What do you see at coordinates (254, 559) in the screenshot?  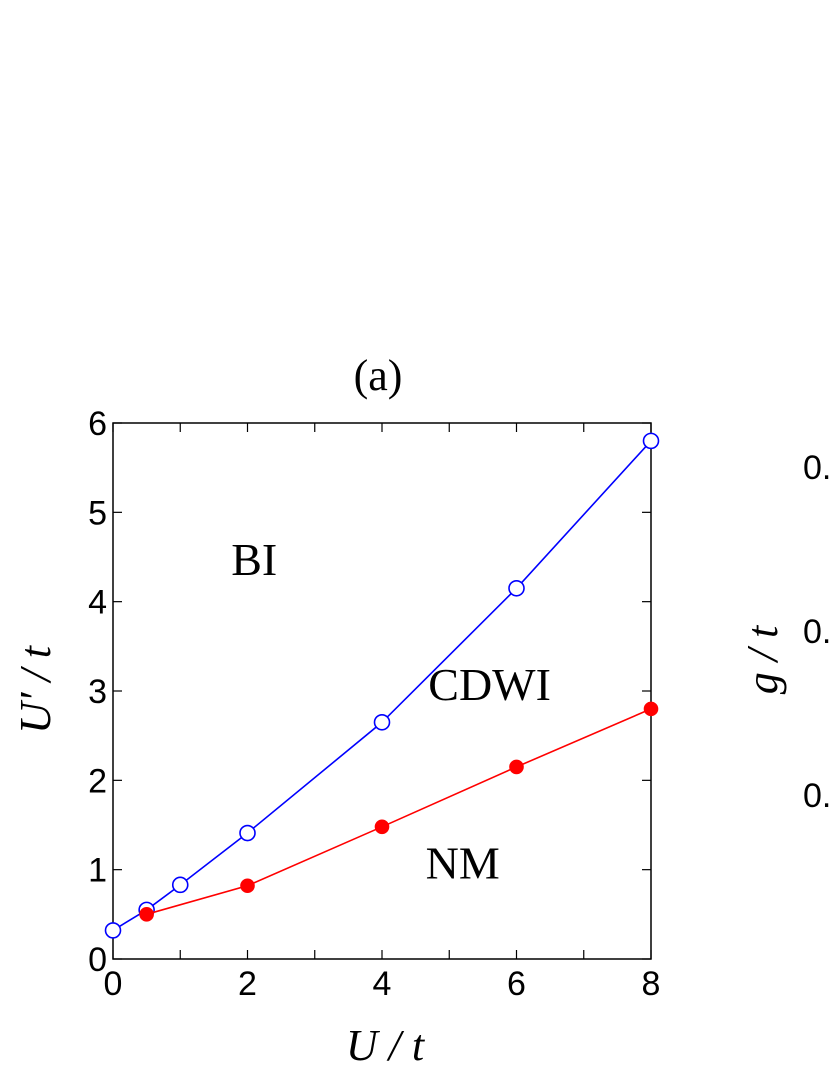 I see `region-label: BI` at bounding box center [254, 559].